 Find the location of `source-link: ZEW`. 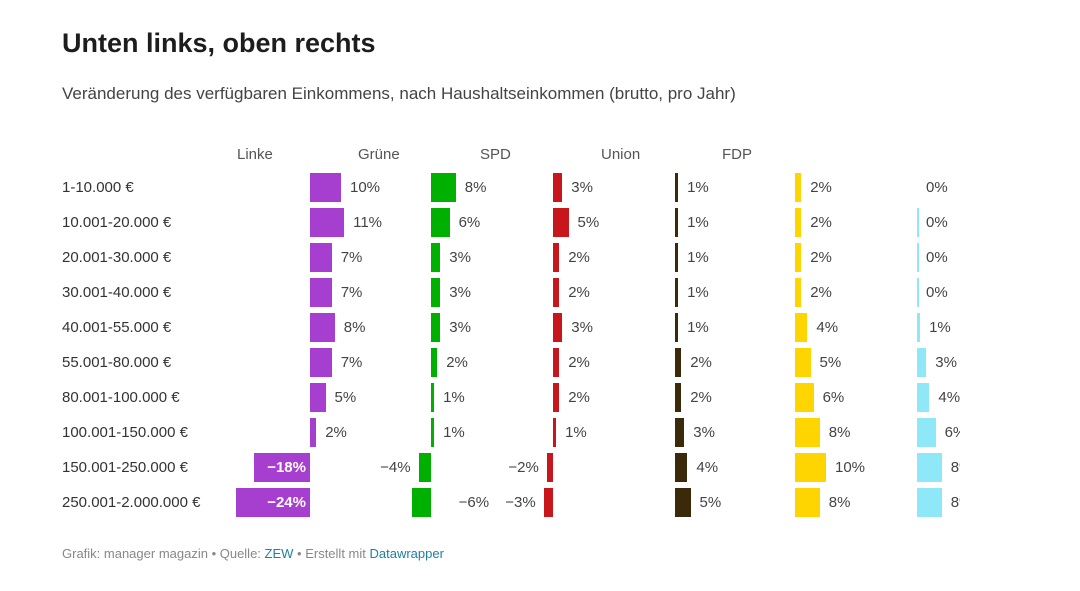

source-link: ZEW is located at coordinates (279, 553).